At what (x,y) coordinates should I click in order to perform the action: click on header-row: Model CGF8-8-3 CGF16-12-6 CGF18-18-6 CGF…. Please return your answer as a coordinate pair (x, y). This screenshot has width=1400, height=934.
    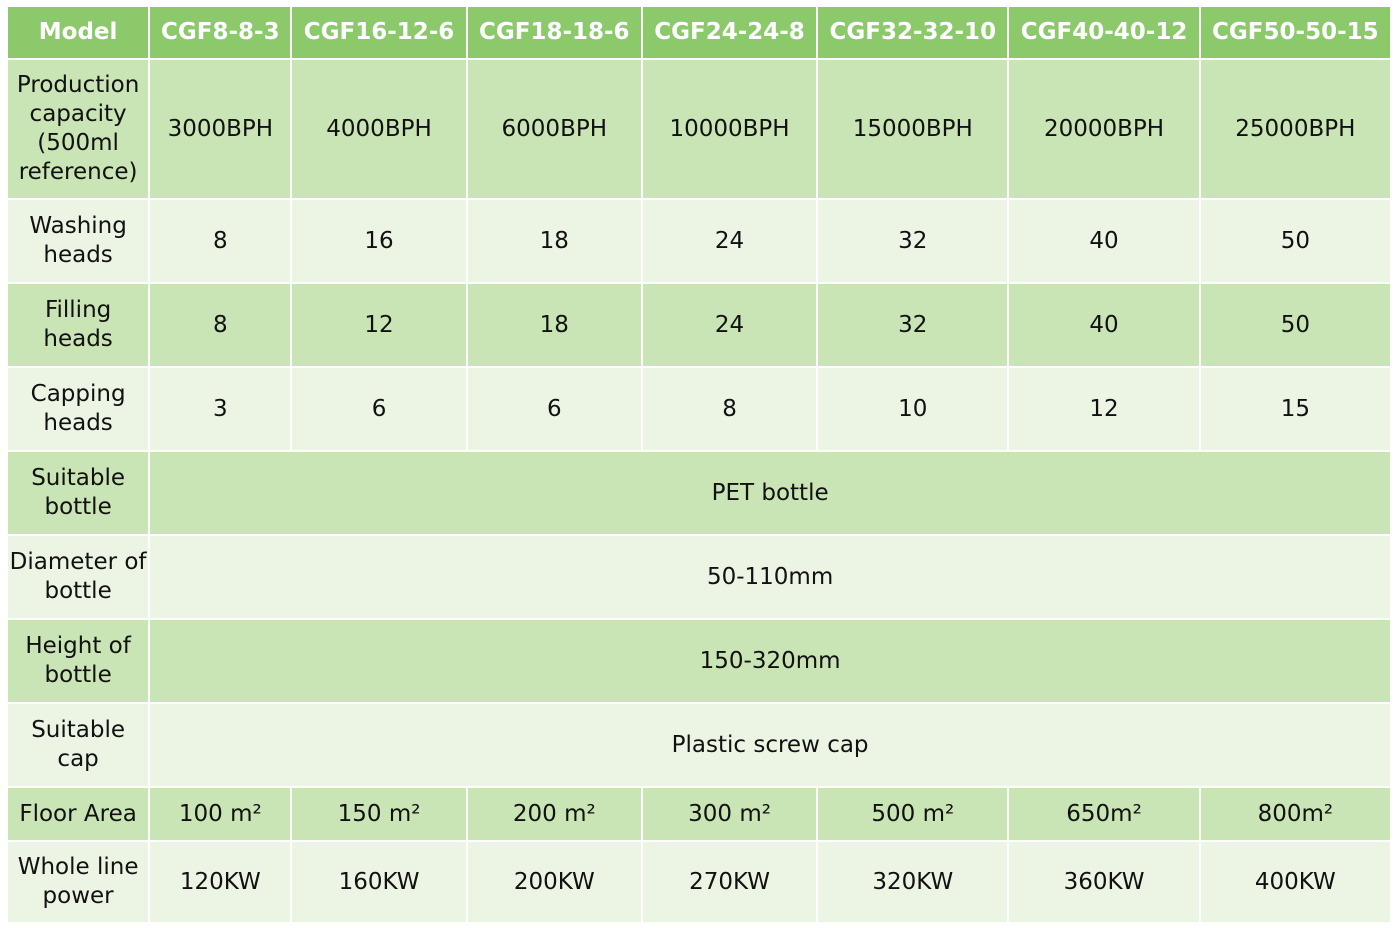
    Looking at the image, I should click on (699, 32).